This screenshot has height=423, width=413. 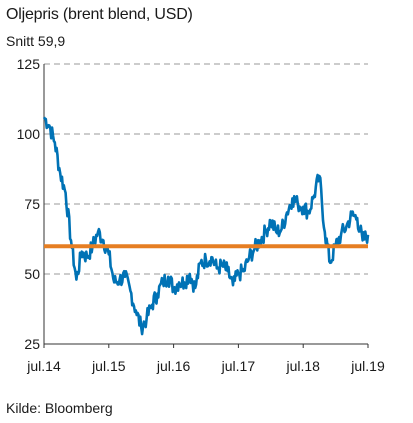 What do you see at coordinates (59, 408) in the screenshot?
I see `source-note: Kilde: Bloomberg` at bounding box center [59, 408].